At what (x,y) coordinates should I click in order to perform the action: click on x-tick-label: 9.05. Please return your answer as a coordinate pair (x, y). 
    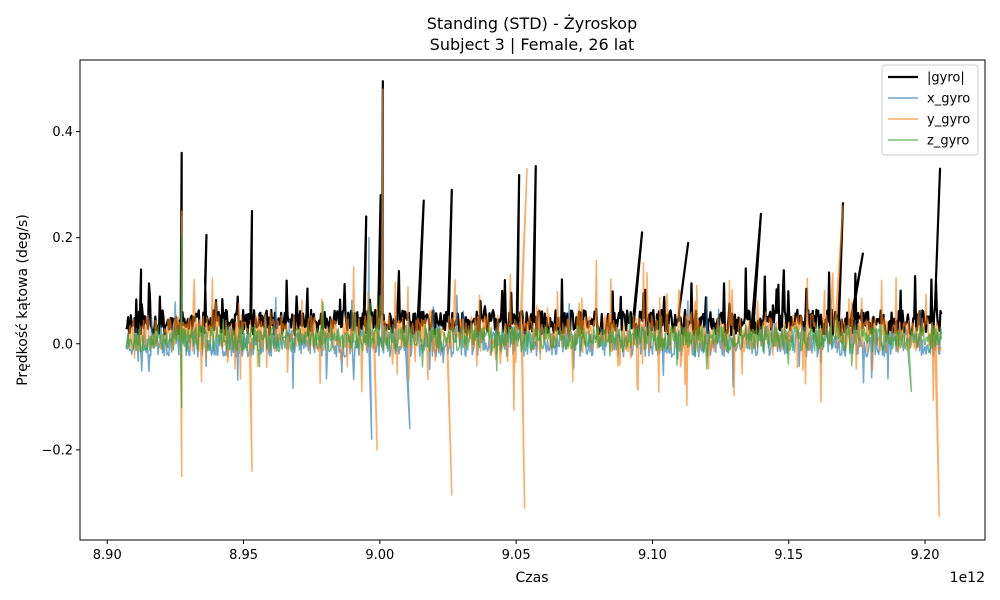
    Looking at the image, I should click on (516, 555).